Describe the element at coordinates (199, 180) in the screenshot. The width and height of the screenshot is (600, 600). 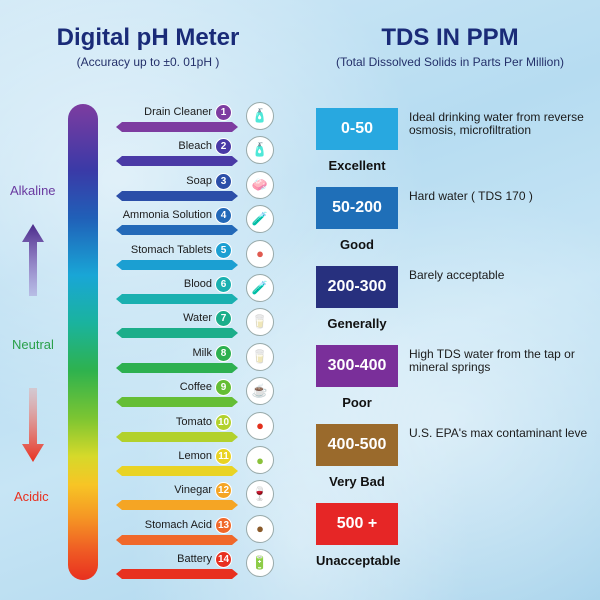
I see `ph-item-name: Soap` at that location.